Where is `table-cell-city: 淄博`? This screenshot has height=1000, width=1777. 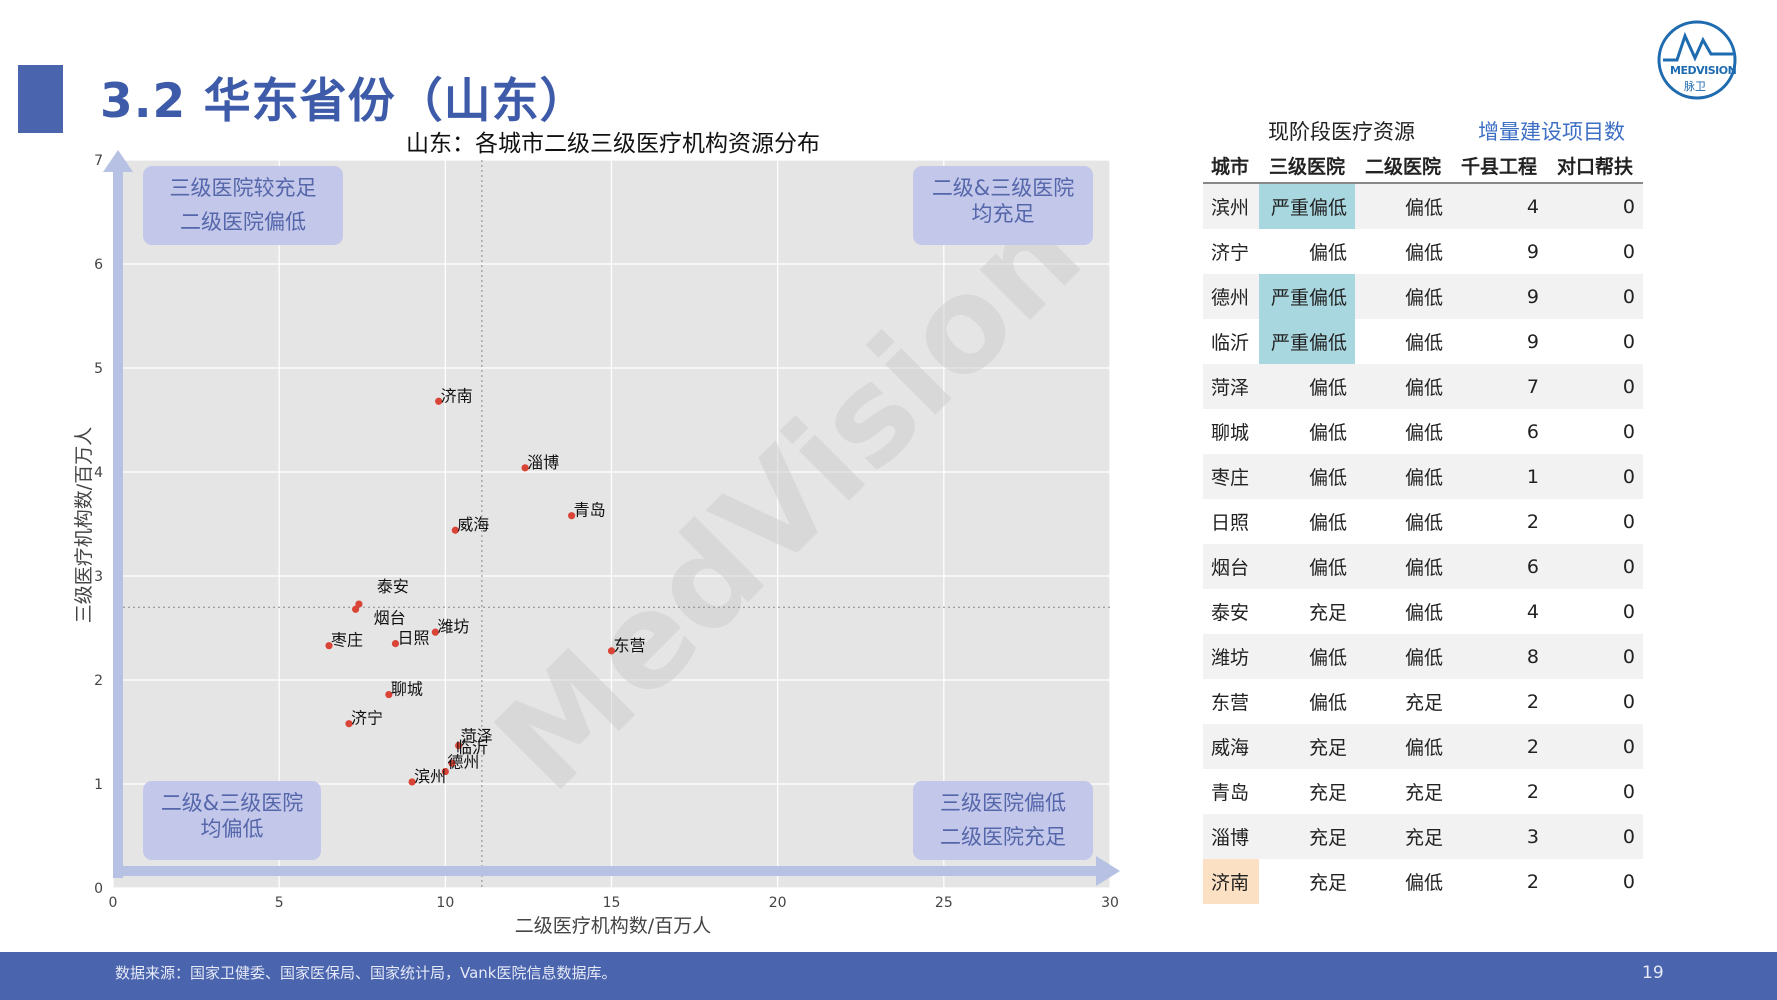
table-cell-city: 淄博 is located at coordinates (1231, 836).